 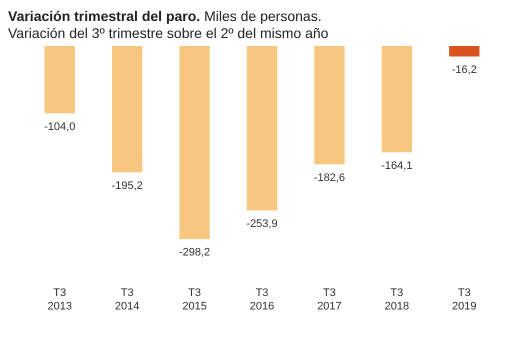 I want to click on data-label: -104,0, so click(x=60, y=126).